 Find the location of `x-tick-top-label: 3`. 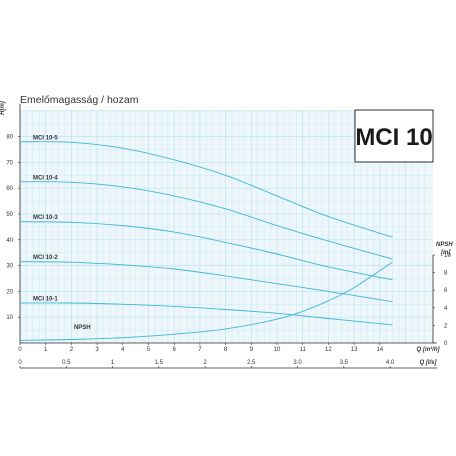

x-tick-top-label: 3 is located at coordinates (97, 350).